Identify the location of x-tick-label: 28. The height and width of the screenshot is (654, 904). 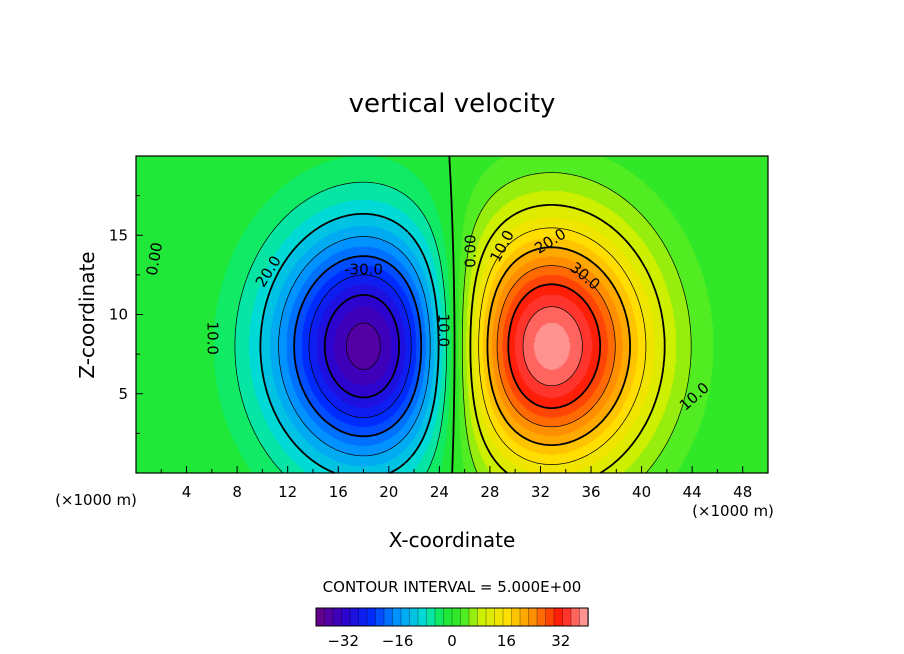
(489, 492).